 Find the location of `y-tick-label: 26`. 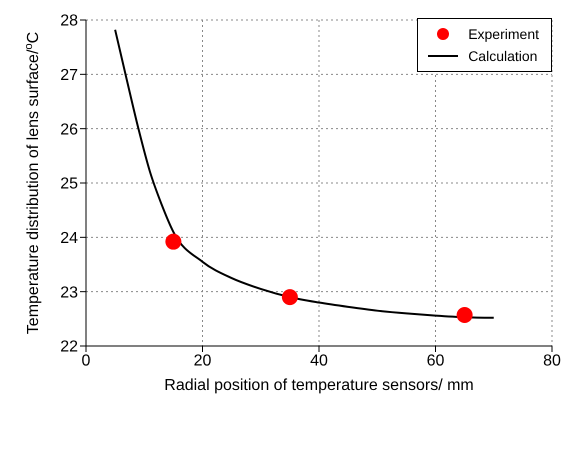

y-tick-label: 26 is located at coordinates (69, 129).